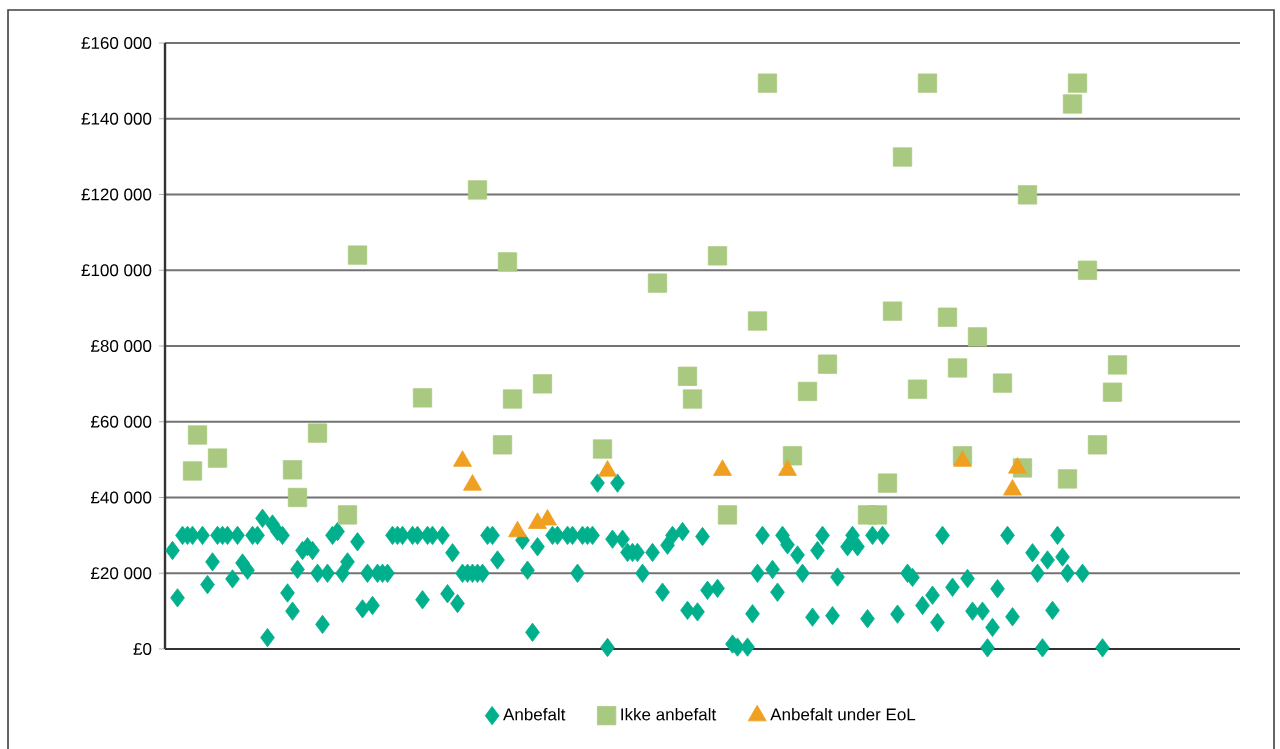  Describe the element at coordinates (116, 194) in the screenshot. I see `y-tick-label: £120 000` at that location.